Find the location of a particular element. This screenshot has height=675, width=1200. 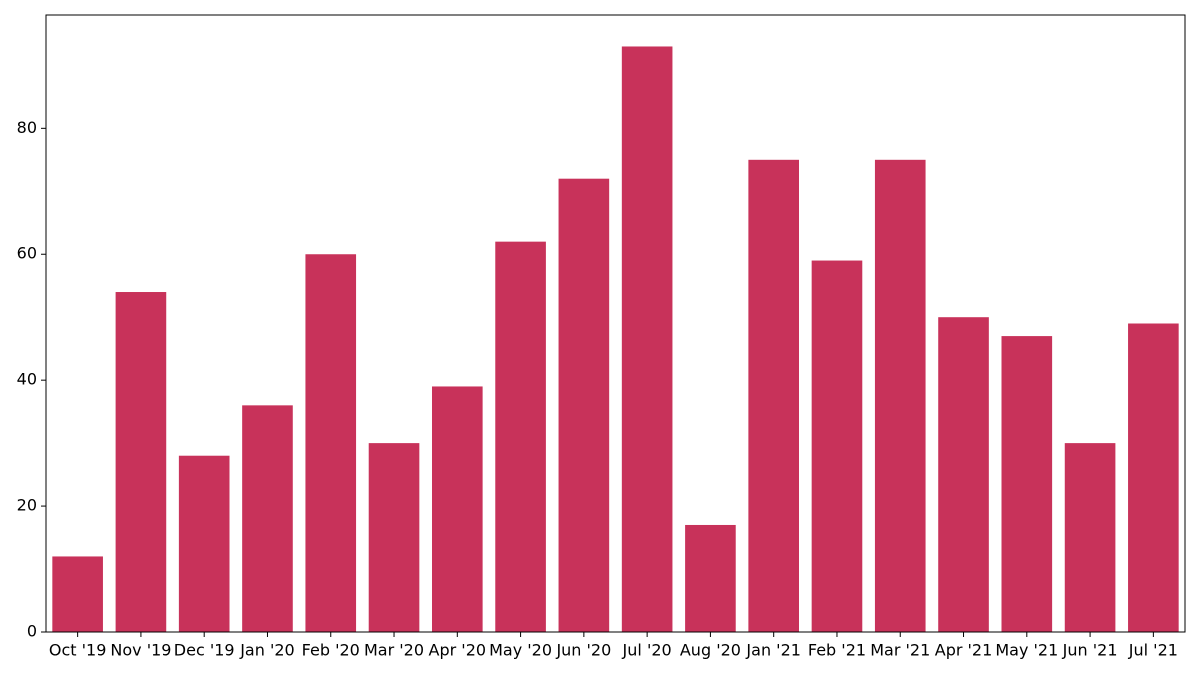

y-tick-label: 80 is located at coordinates (27, 127).